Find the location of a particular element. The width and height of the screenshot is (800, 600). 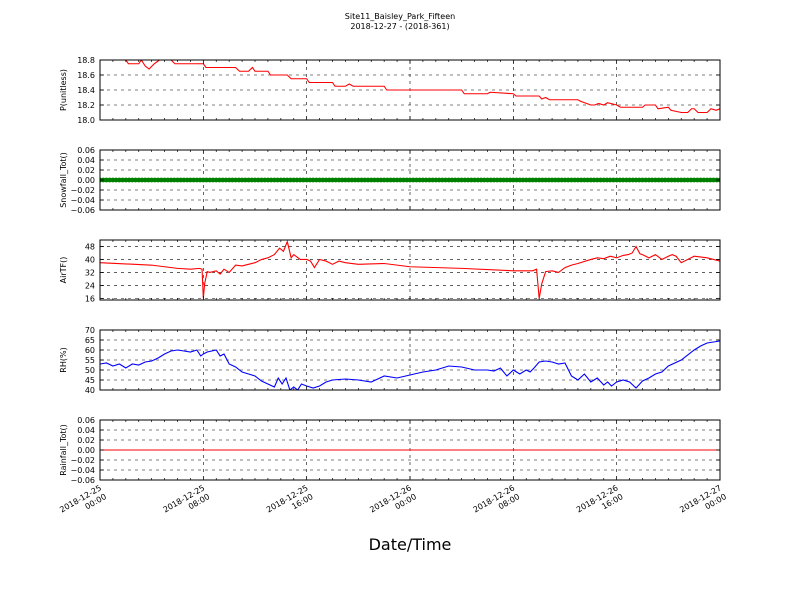

y-tick-label: 18.0 is located at coordinates (86, 120).